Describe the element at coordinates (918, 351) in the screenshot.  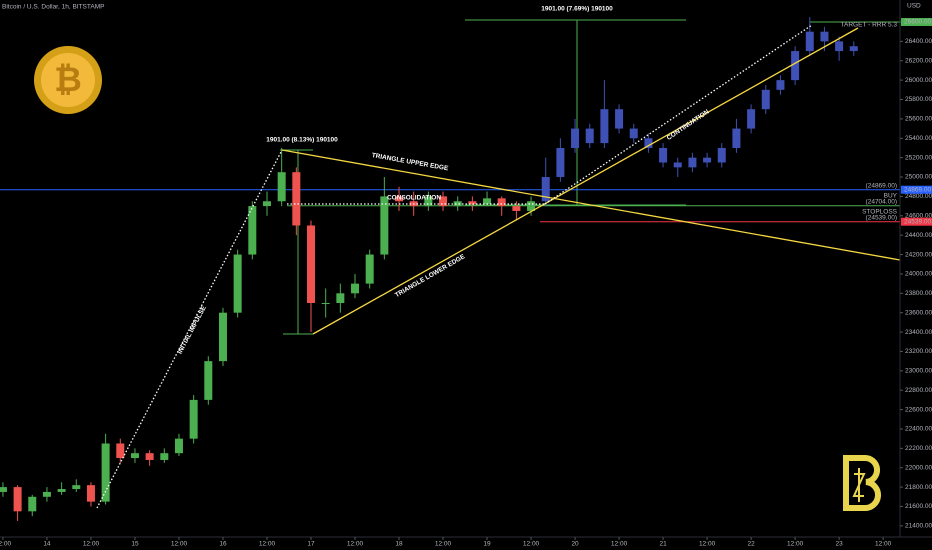
I see `y-tick-label: 23200.00` at that location.